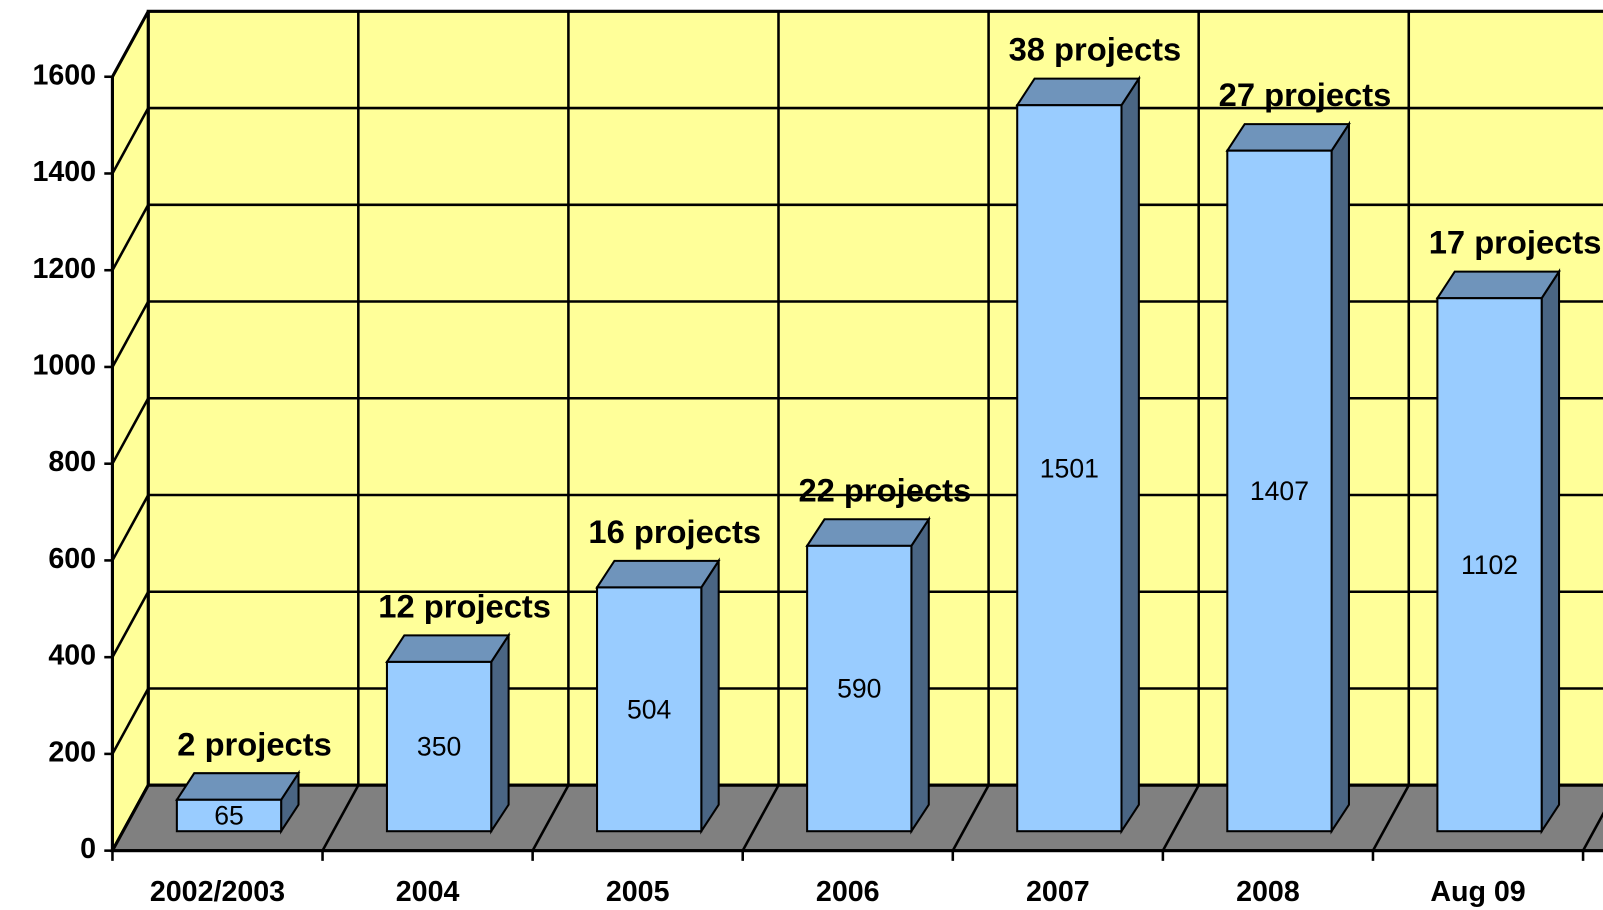 The width and height of the screenshot is (1603, 910). Describe the element at coordinates (1305, 94) in the screenshot. I see `annotation: 27 projects` at that location.